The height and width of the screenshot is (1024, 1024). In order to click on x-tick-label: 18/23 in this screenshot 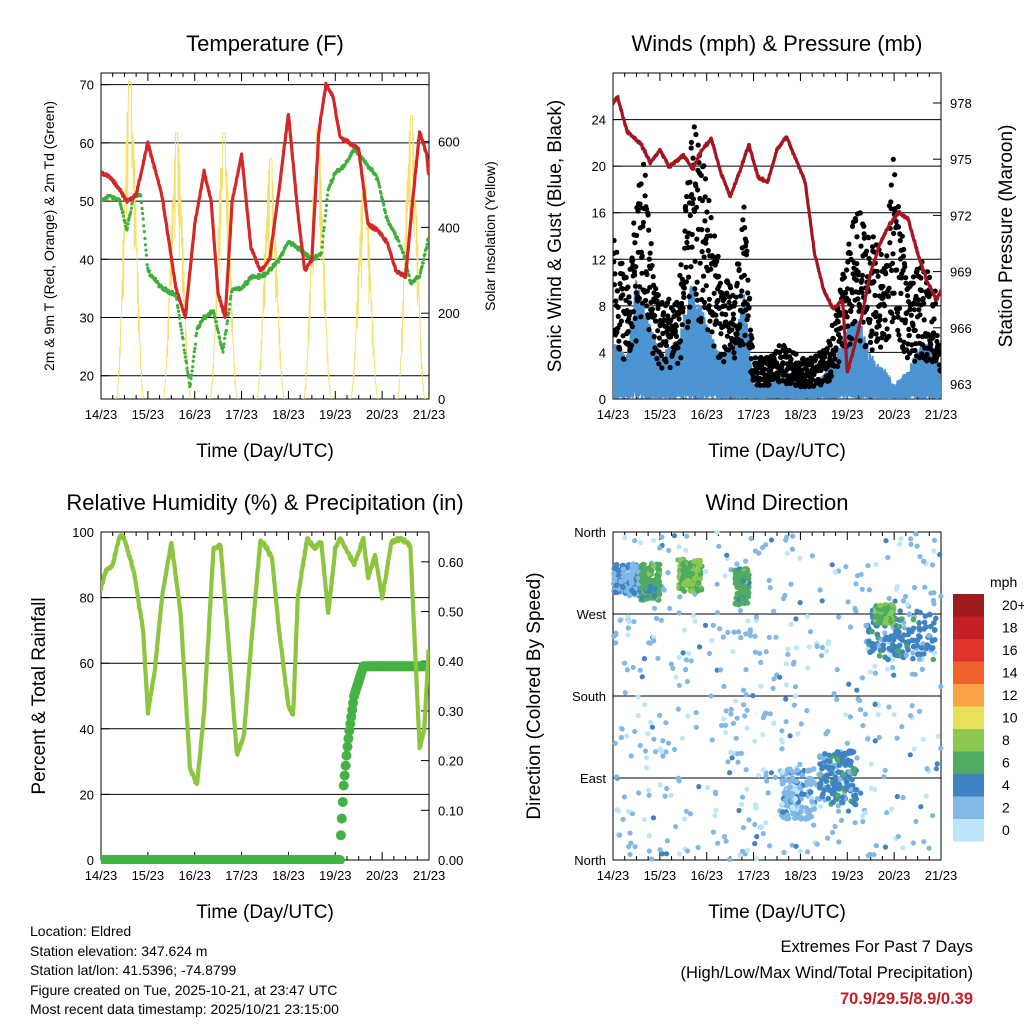, I will do `click(288, 875)`.